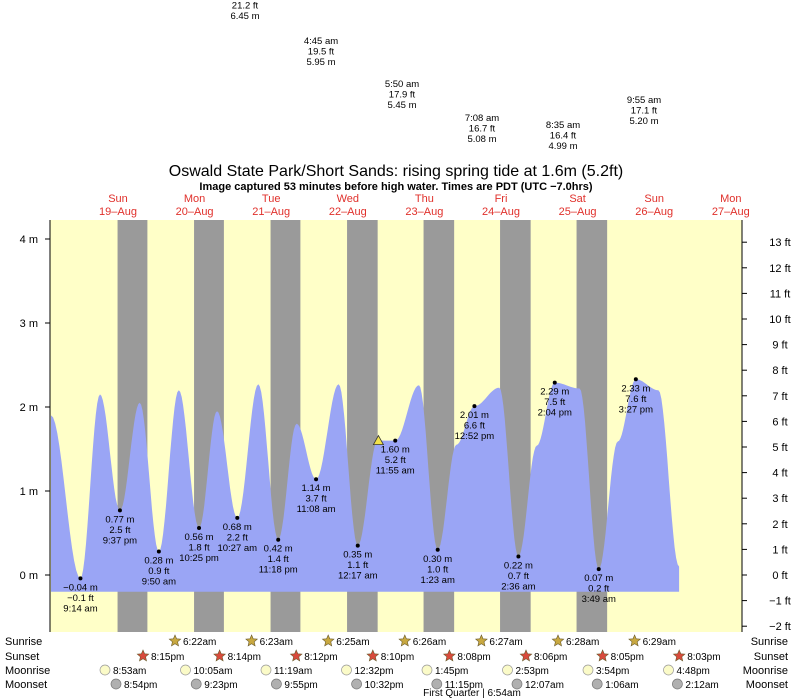  Describe the element at coordinates (563, 125) in the screenshot. I see `offscale-label: 8:35 am` at that location.